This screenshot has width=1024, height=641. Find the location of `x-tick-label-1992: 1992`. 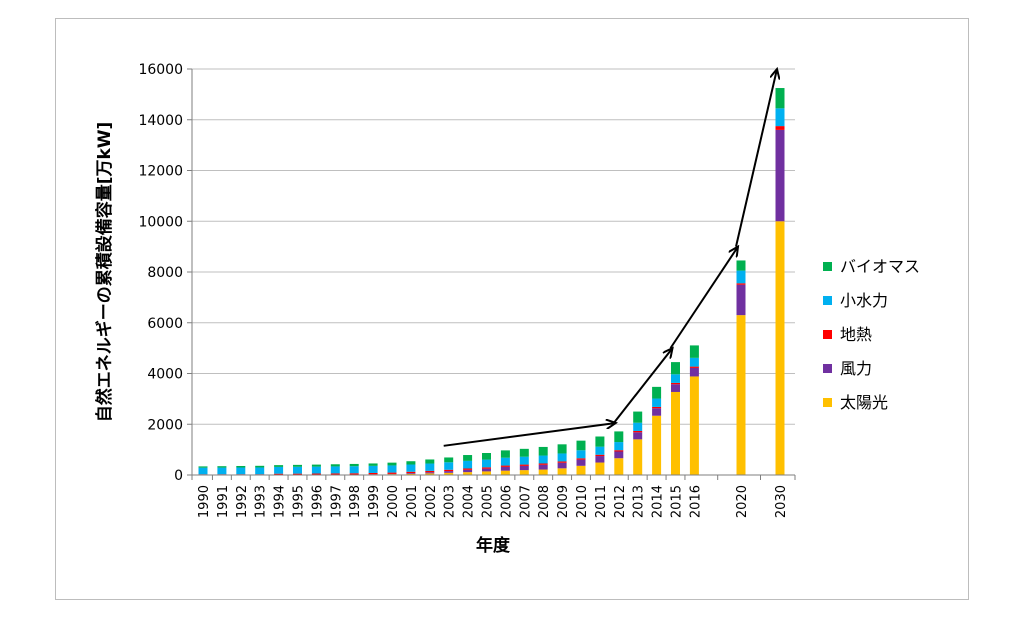

x-tick-label-1992: 1992 is located at coordinates (242, 501).